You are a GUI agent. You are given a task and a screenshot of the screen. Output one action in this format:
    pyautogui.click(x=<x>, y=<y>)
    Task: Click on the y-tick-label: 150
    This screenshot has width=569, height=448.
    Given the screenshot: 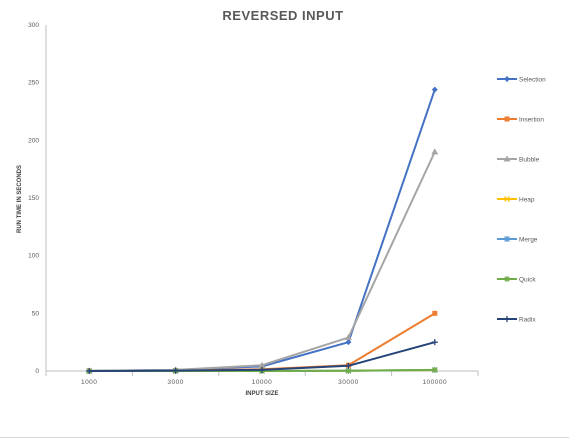 What is the action you would take?
    pyautogui.click(x=33, y=198)
    